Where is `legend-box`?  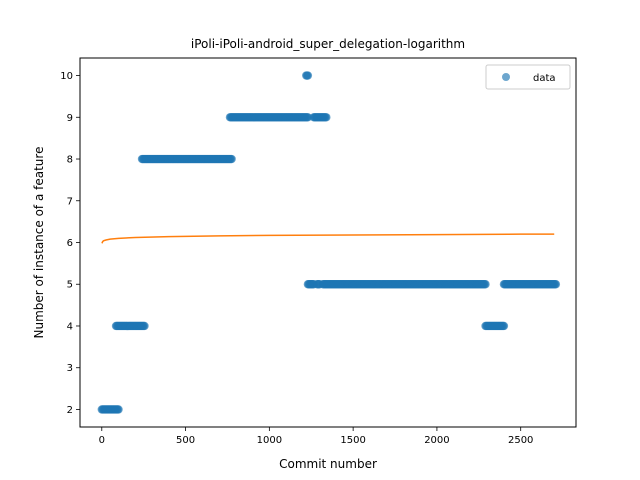 legend-box is located at coordinates (528, 77).